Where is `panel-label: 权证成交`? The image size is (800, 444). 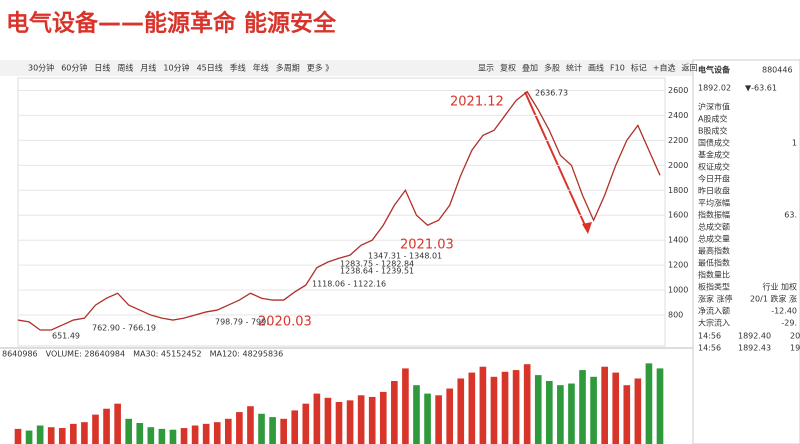
panel-label: 权证成交 is located at coordinates (714, 167).